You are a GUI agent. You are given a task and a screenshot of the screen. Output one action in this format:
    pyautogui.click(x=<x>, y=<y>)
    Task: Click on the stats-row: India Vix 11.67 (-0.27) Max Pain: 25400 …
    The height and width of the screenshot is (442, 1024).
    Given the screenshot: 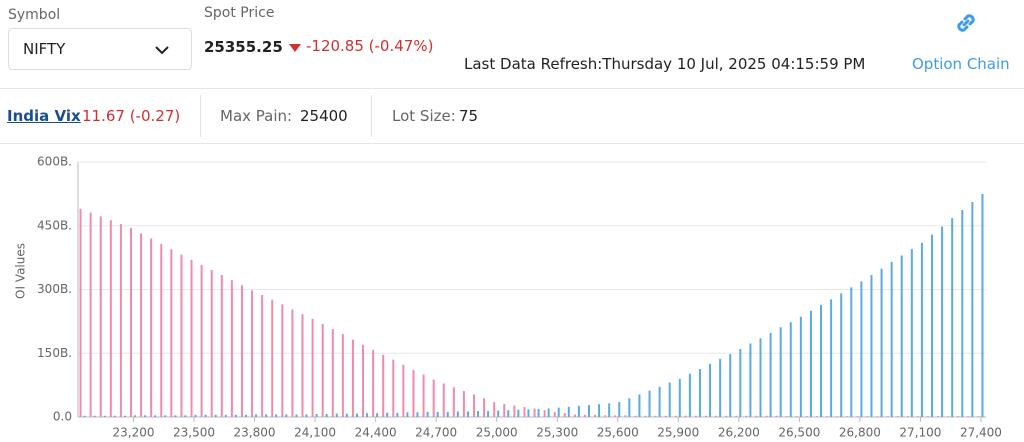 What is the action you would take?
    pyautogui.click(x=512, y=116)
    